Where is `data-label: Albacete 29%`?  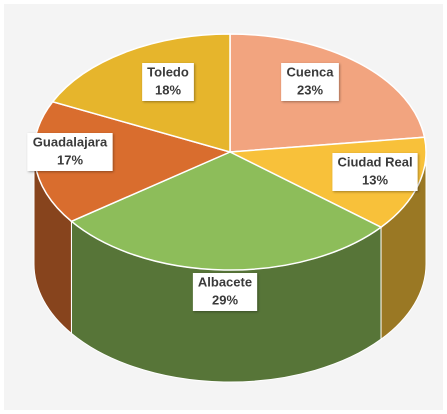 data-label: Albacete 29% is located at coordinates (225, 292).